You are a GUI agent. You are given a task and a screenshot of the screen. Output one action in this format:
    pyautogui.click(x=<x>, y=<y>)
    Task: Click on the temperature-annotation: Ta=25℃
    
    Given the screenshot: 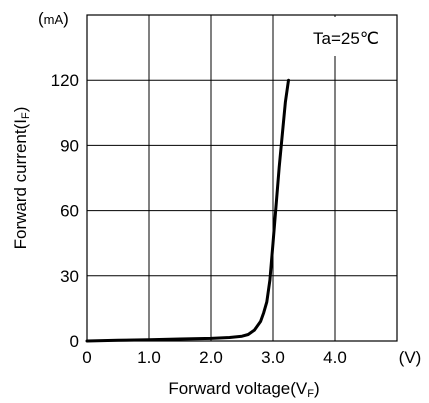 What is the action you would take?
    pyautogui.click(x=346, y=38)
    